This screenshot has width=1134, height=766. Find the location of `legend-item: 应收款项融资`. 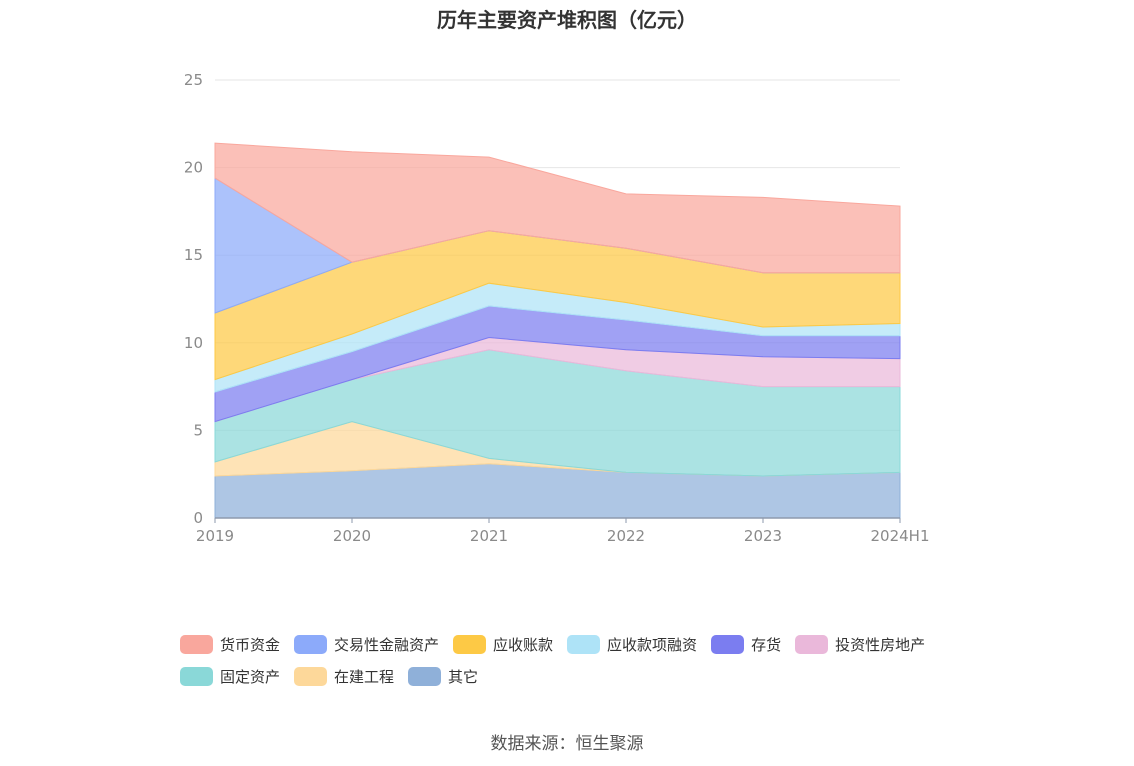

legend-item: 应收款项融资 is located at coordinates (632, 644).